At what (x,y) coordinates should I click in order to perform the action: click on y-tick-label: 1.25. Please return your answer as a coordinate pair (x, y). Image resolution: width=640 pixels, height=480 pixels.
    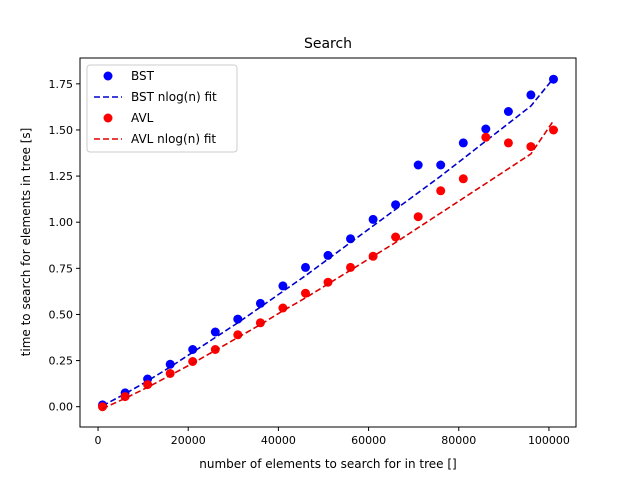
    Looking at the image, I should click on (61, 176).